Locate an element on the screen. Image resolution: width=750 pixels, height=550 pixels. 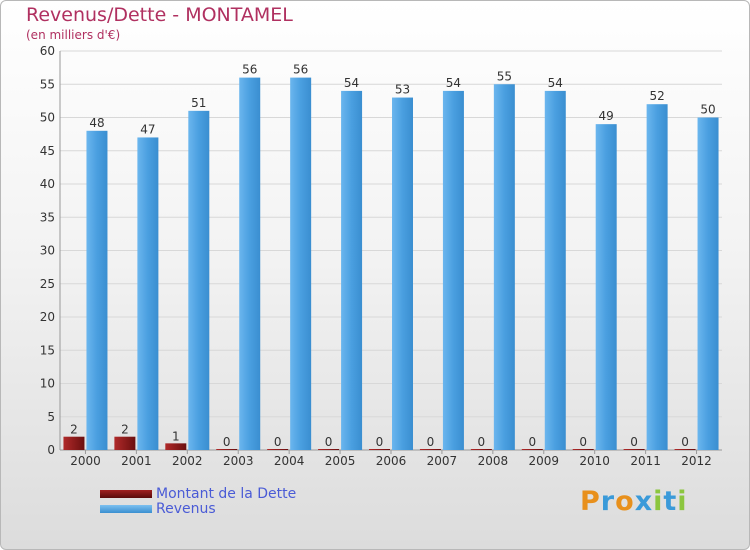
legend-swatch-debt is located at coordinates (126, 493).